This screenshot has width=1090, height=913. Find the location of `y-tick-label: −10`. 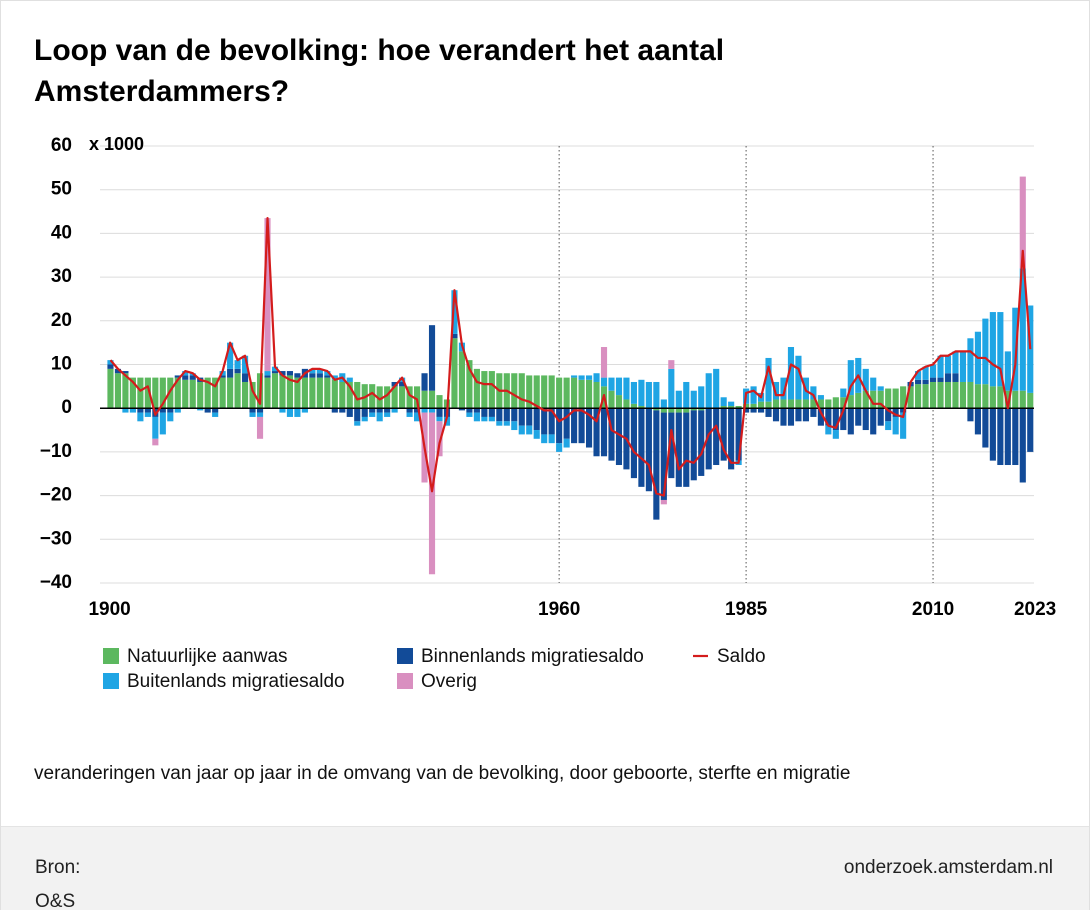

y-tick-label: −10 is located at coordinates (56, 451).